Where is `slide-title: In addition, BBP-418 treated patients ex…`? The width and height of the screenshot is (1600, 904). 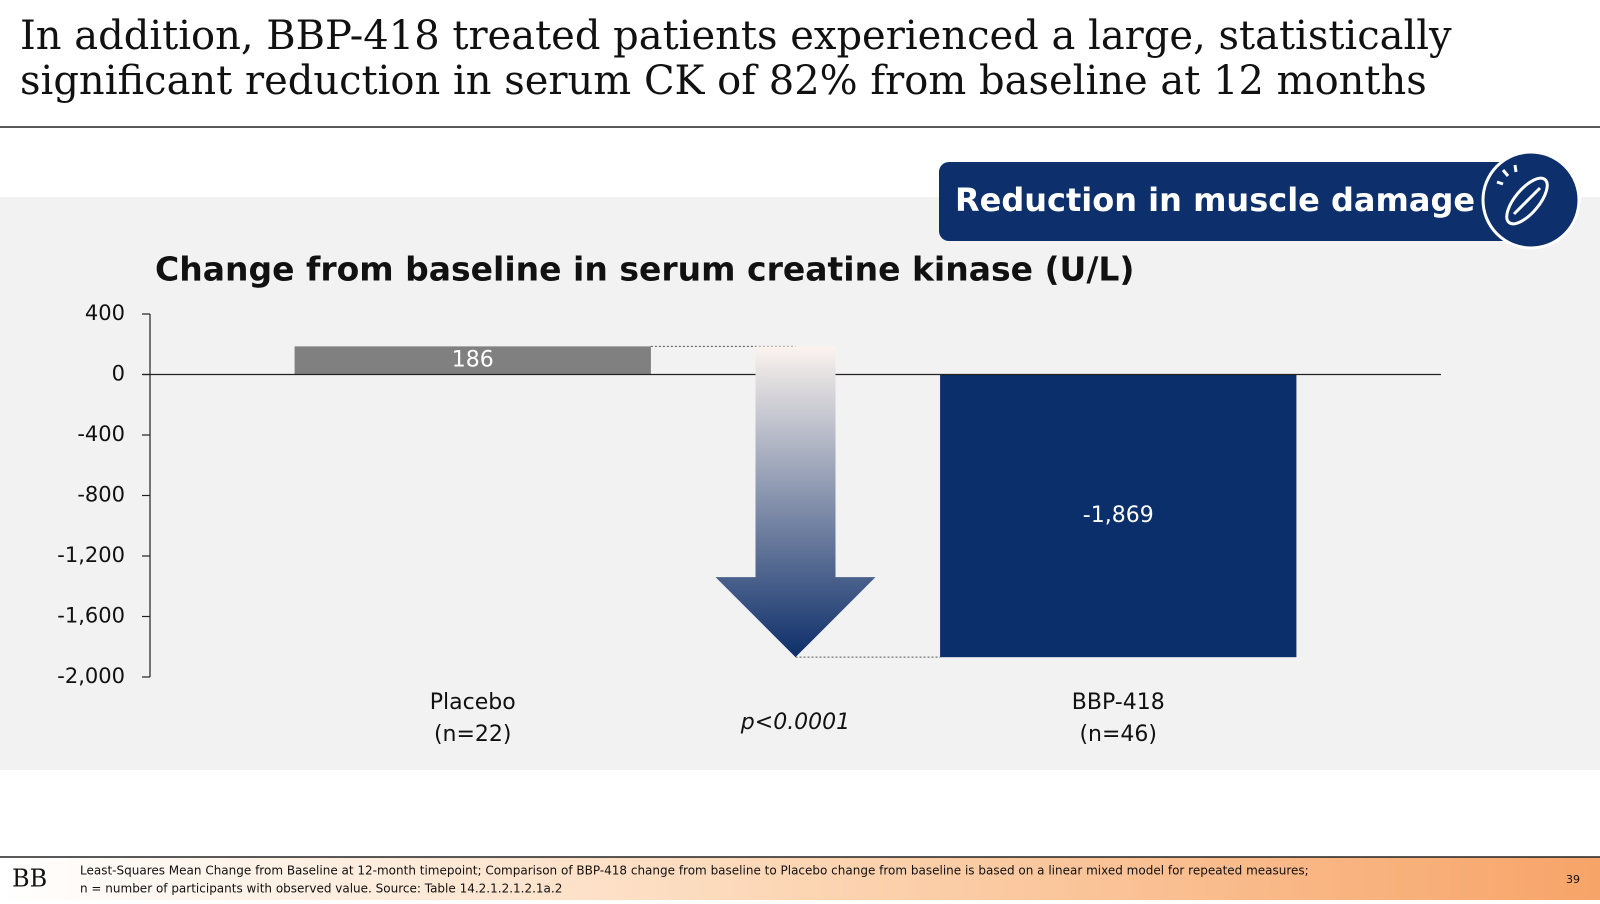 slide-title: In addition, BBP-418 treated patients ex… is located at coordinates (736, 36).